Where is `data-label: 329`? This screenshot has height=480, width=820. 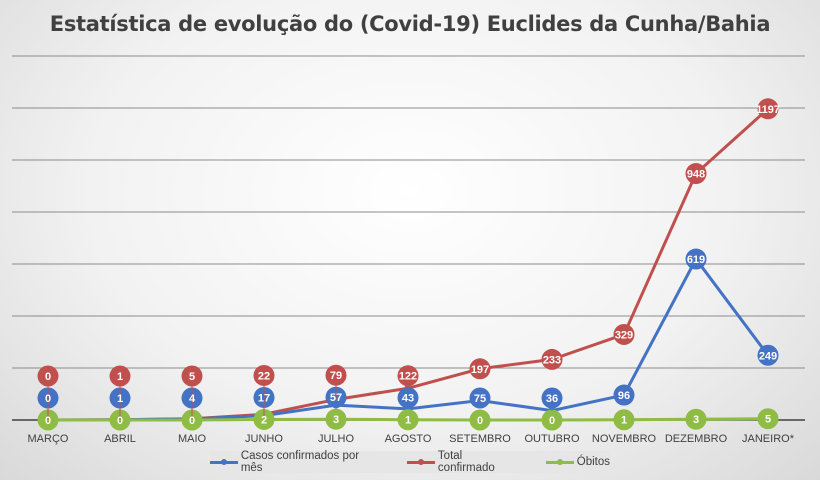
data-label: 329 is located at coordinates (624, 335).